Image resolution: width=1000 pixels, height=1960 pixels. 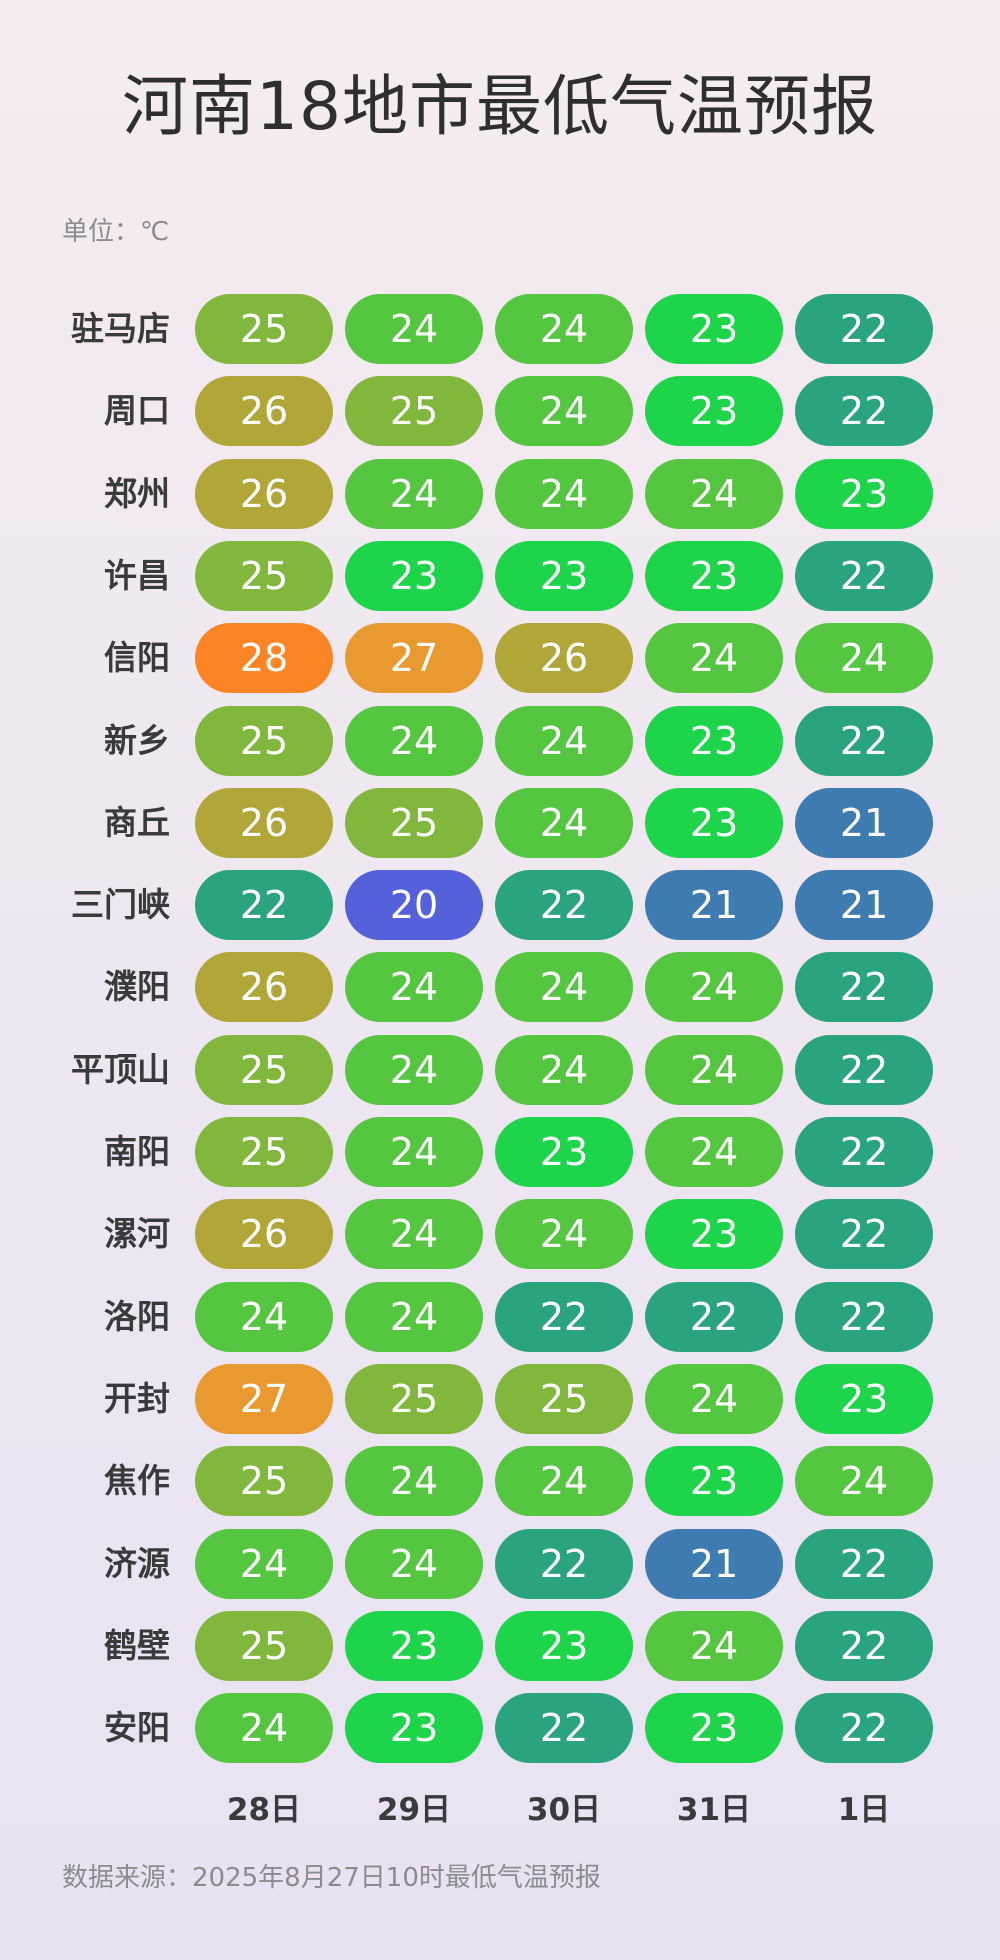 I want to click on date-column-label: 31日, so click(x=714, y=1810).